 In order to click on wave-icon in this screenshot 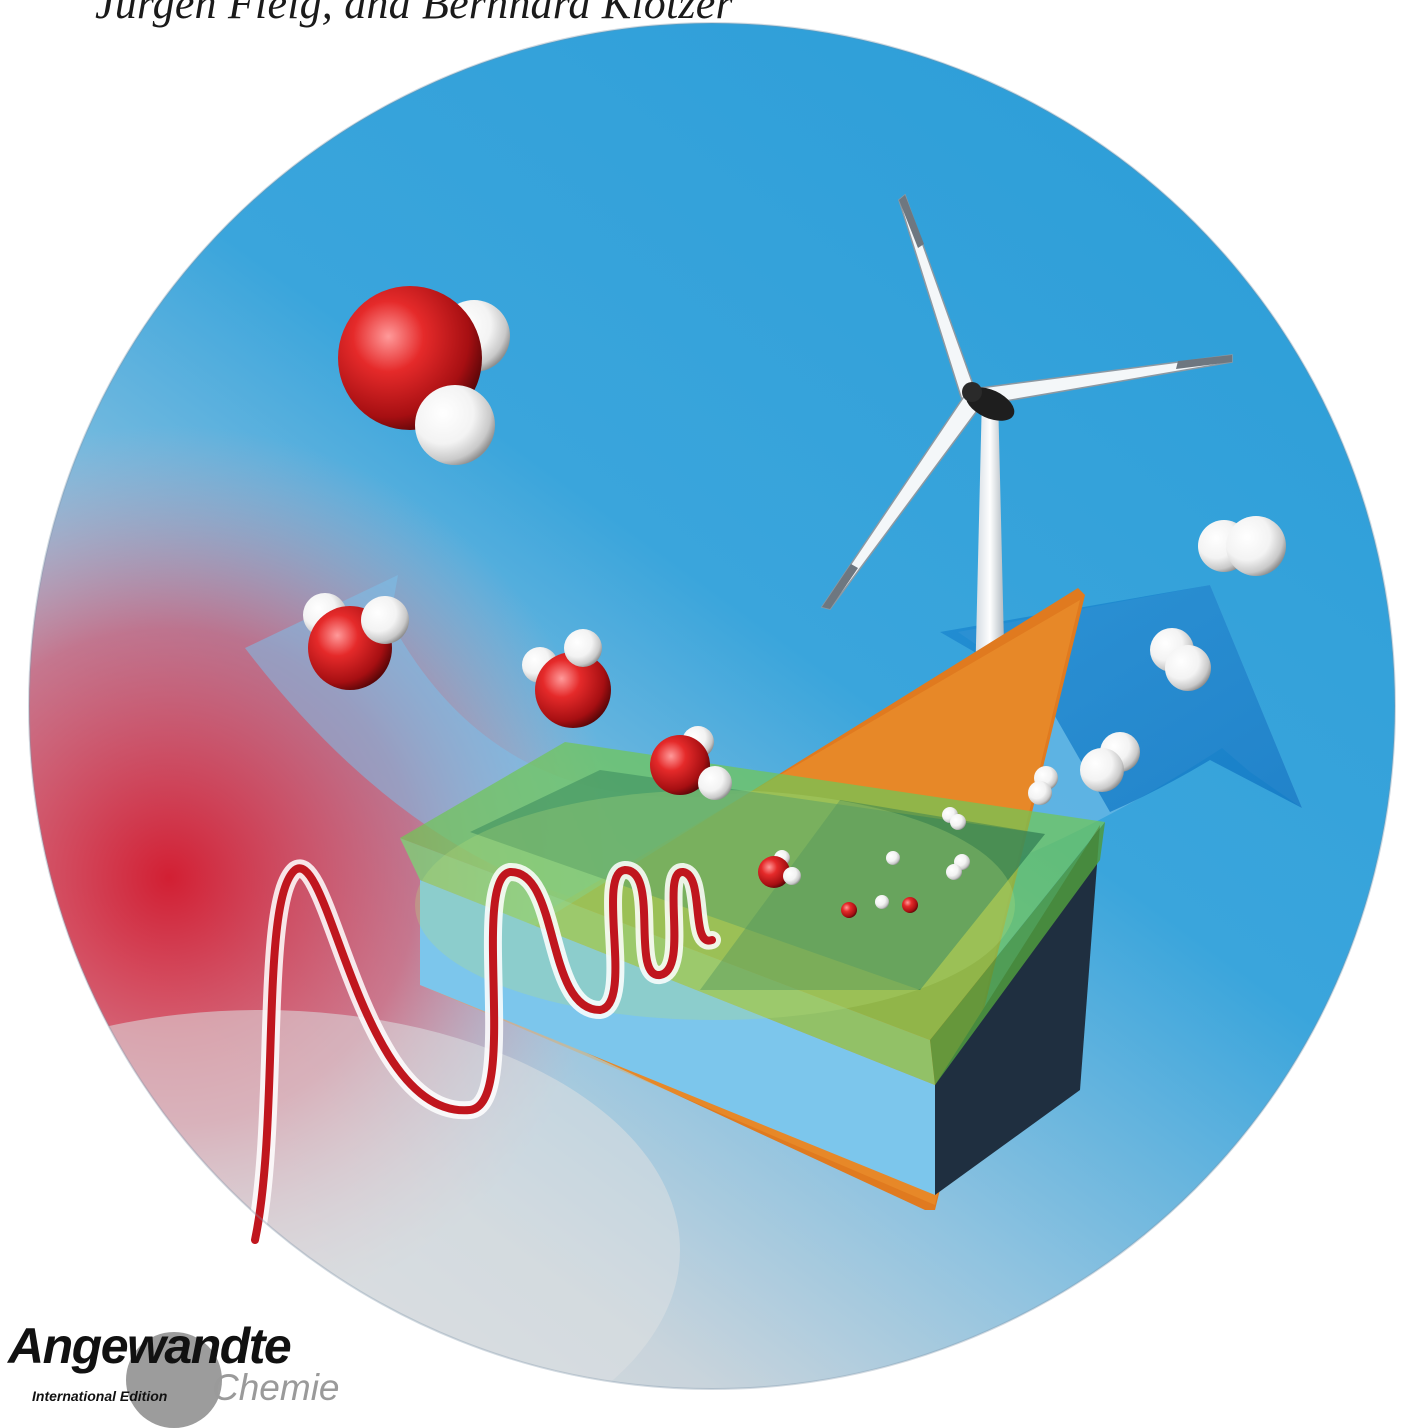, I will do `click(483, 1054)`.